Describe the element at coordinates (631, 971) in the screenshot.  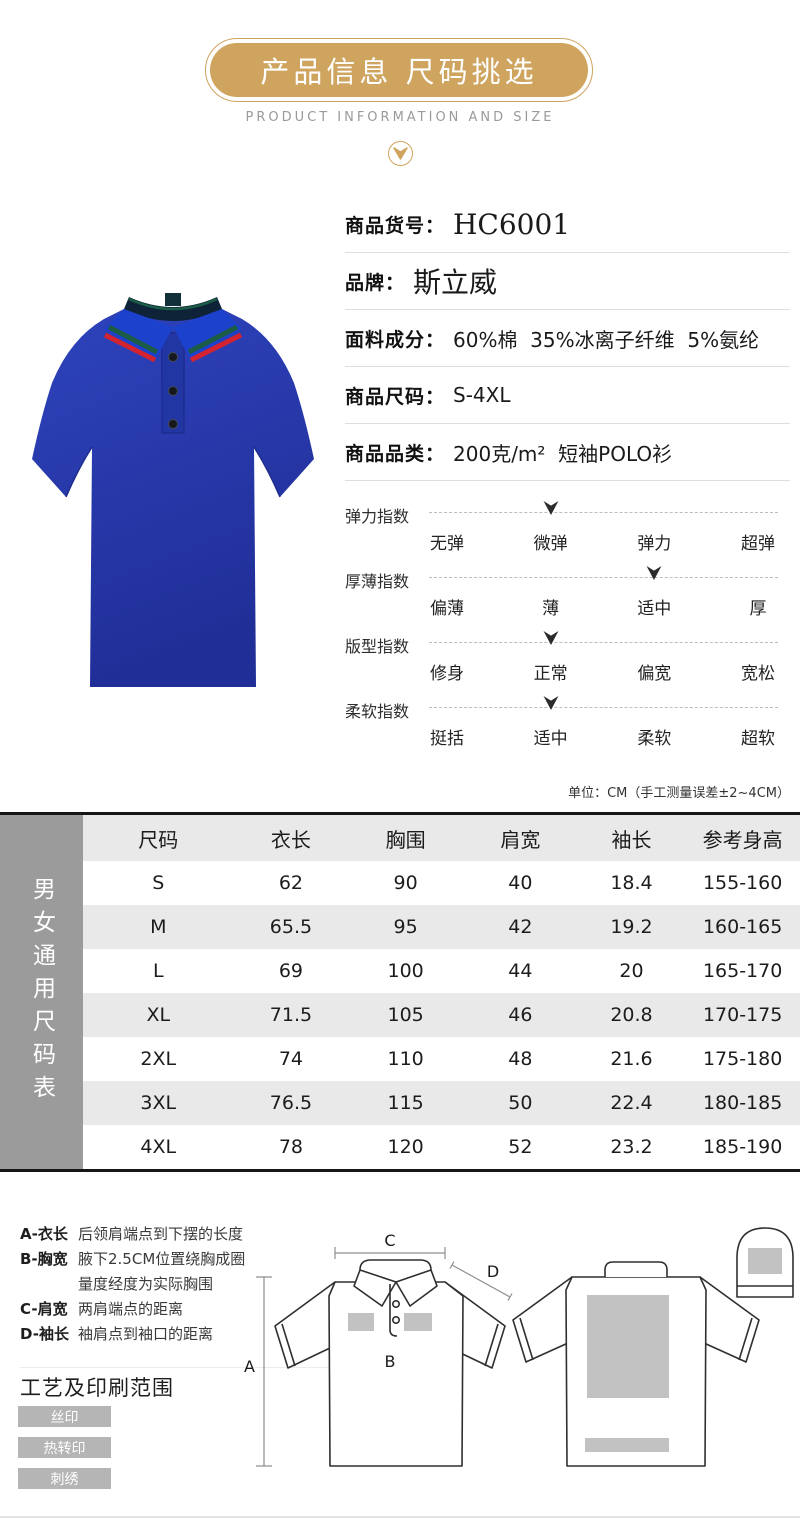
I see `size-cell: 20` at that location.